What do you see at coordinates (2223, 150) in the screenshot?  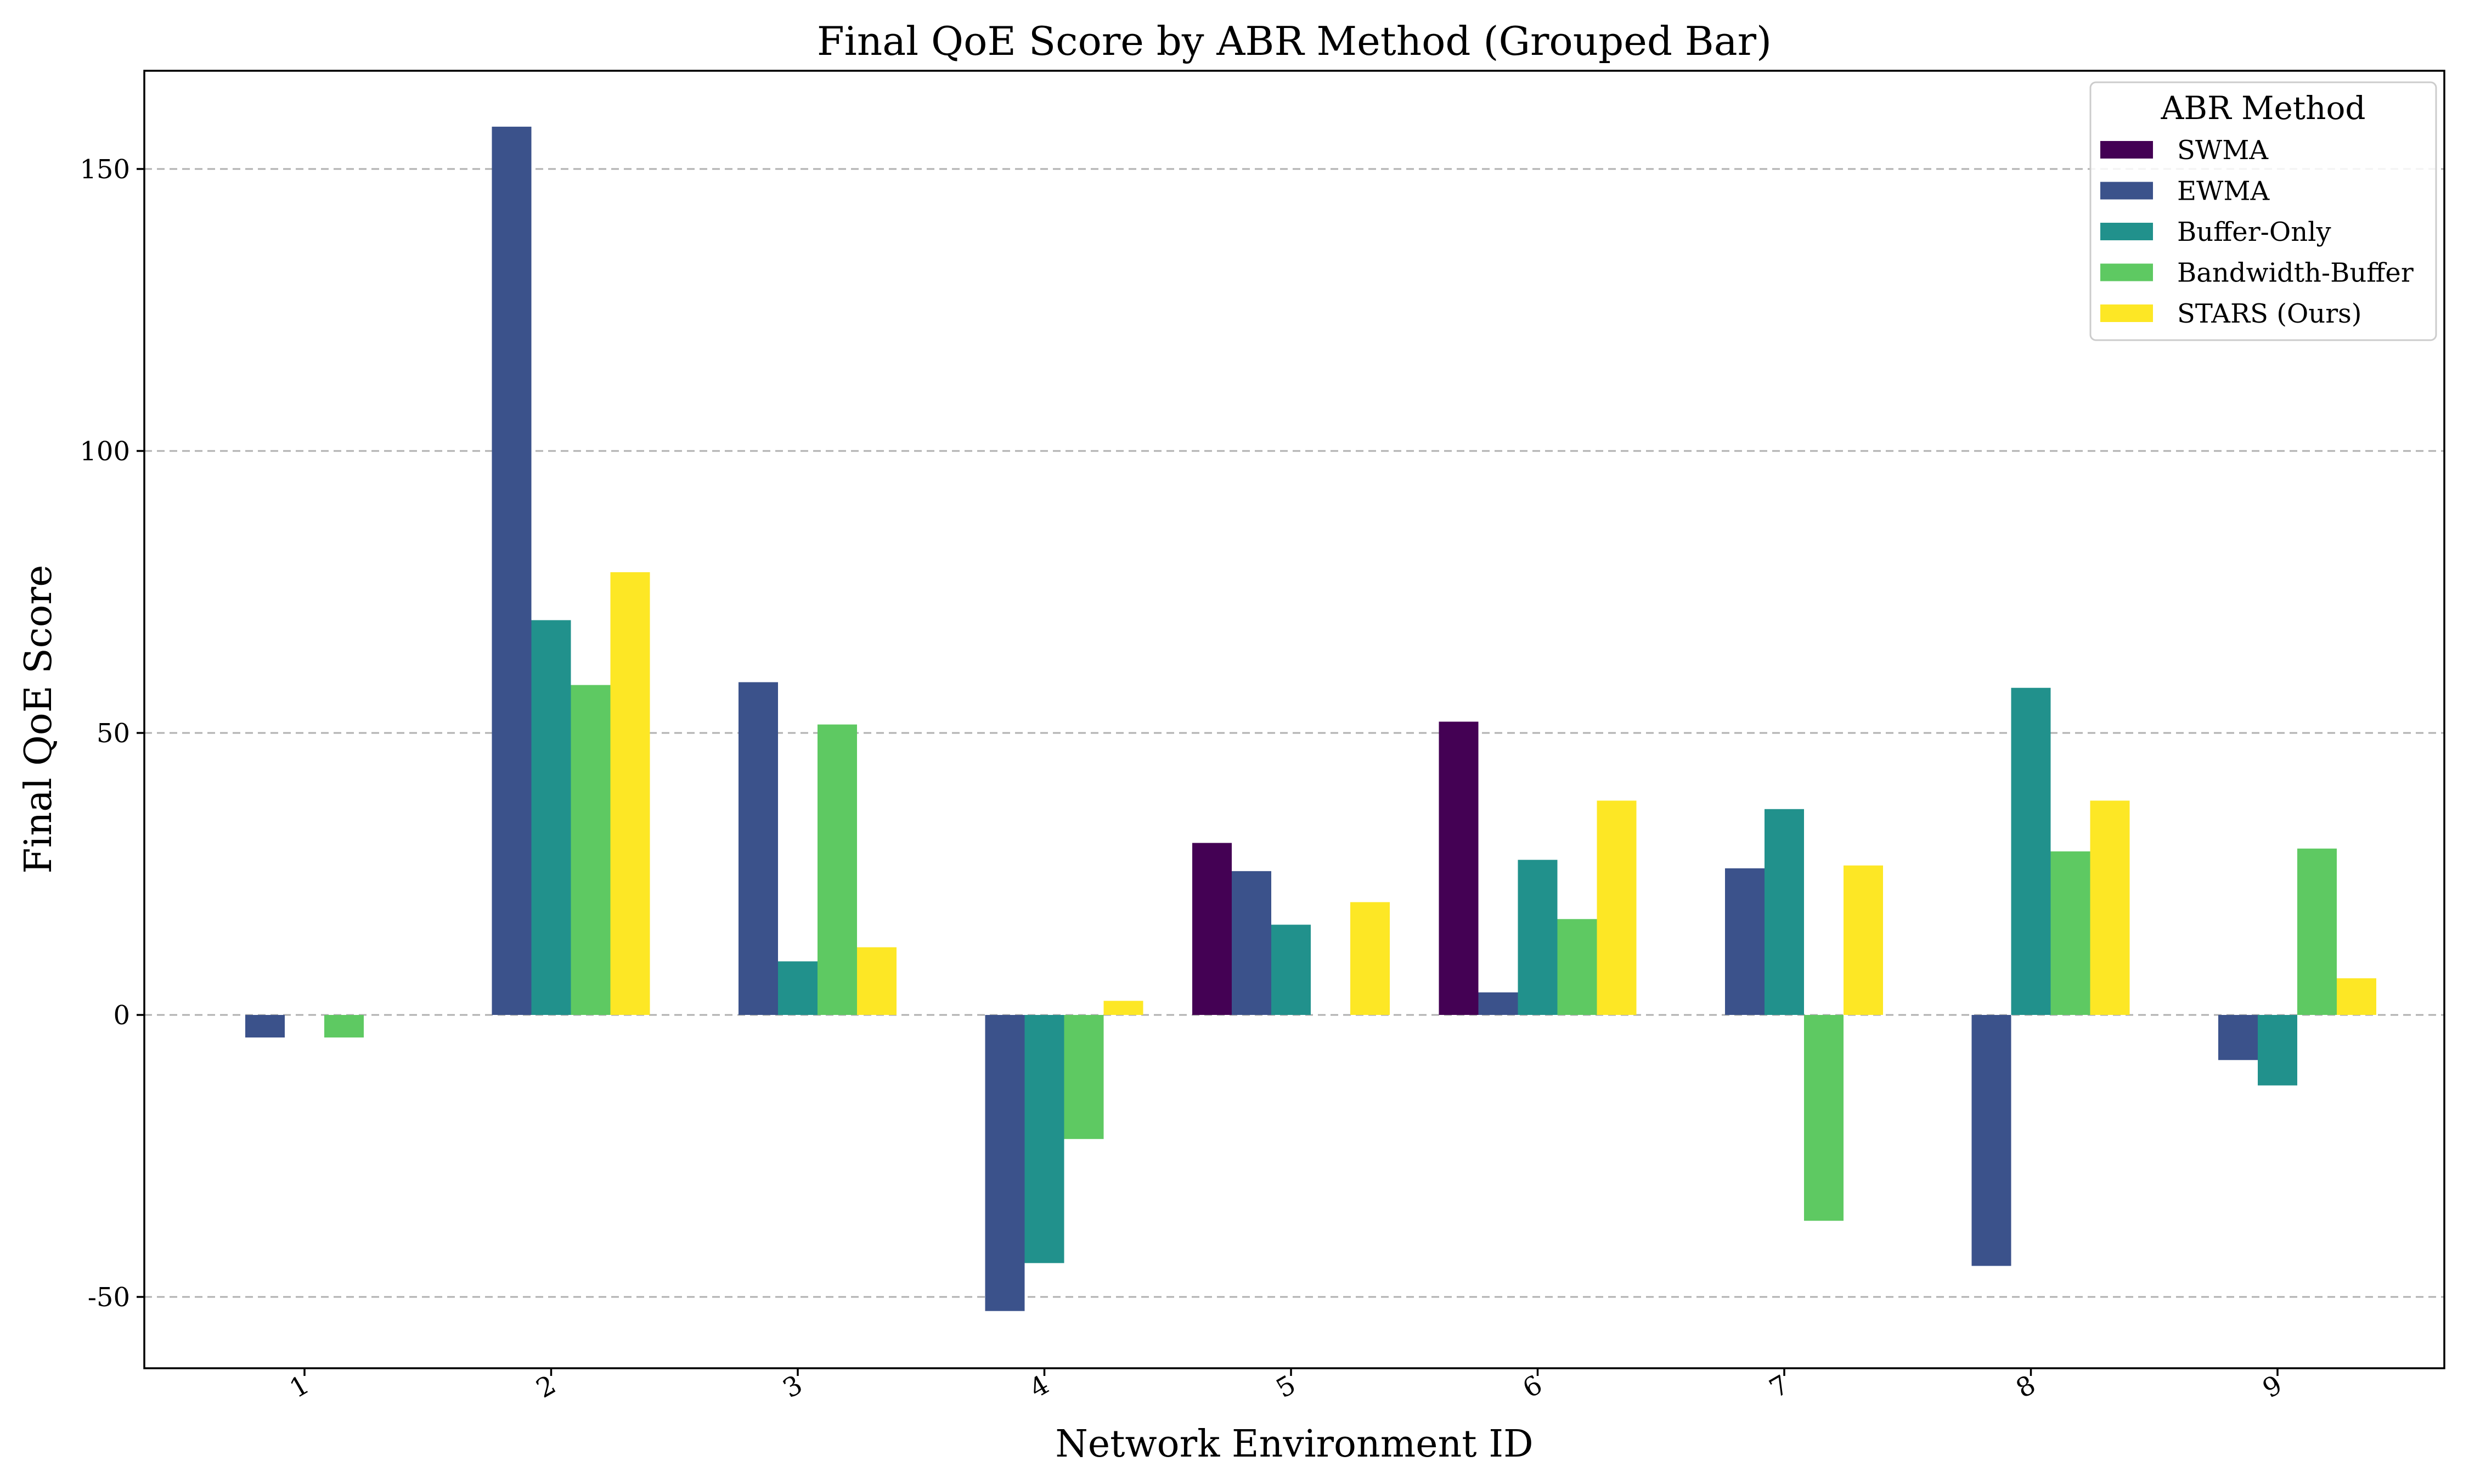 I see `legend-label: SWMA` at bounding box center [2223, 150].